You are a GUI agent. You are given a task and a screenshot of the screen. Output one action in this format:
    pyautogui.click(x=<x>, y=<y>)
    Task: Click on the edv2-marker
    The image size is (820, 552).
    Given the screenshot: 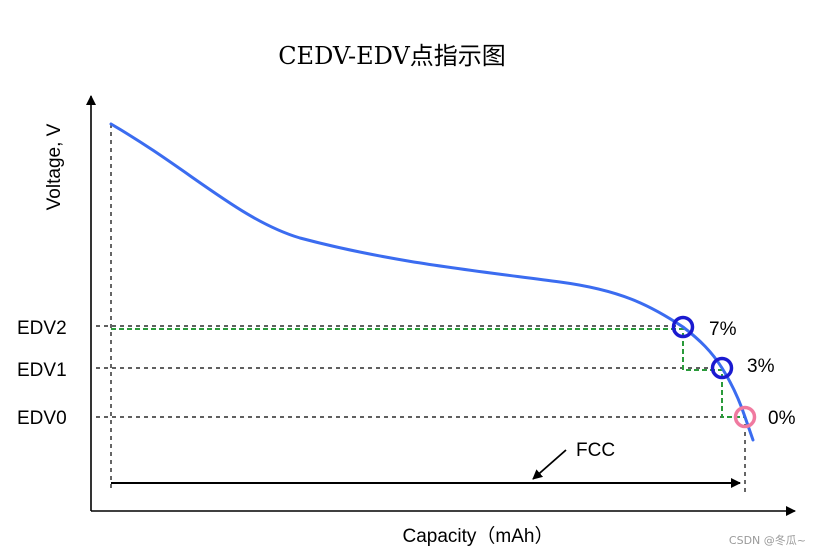 What is the action you would take?
    pyautogui.click(x=683, y=327)
    